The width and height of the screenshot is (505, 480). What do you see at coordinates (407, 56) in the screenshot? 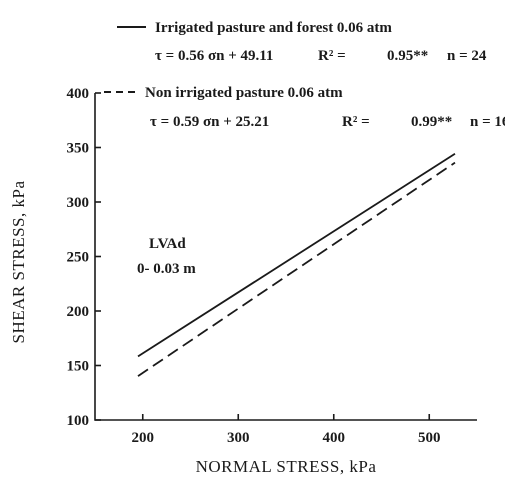
I see `r2-value-irrigated: 0.95**` at bounding box center [407, 56].